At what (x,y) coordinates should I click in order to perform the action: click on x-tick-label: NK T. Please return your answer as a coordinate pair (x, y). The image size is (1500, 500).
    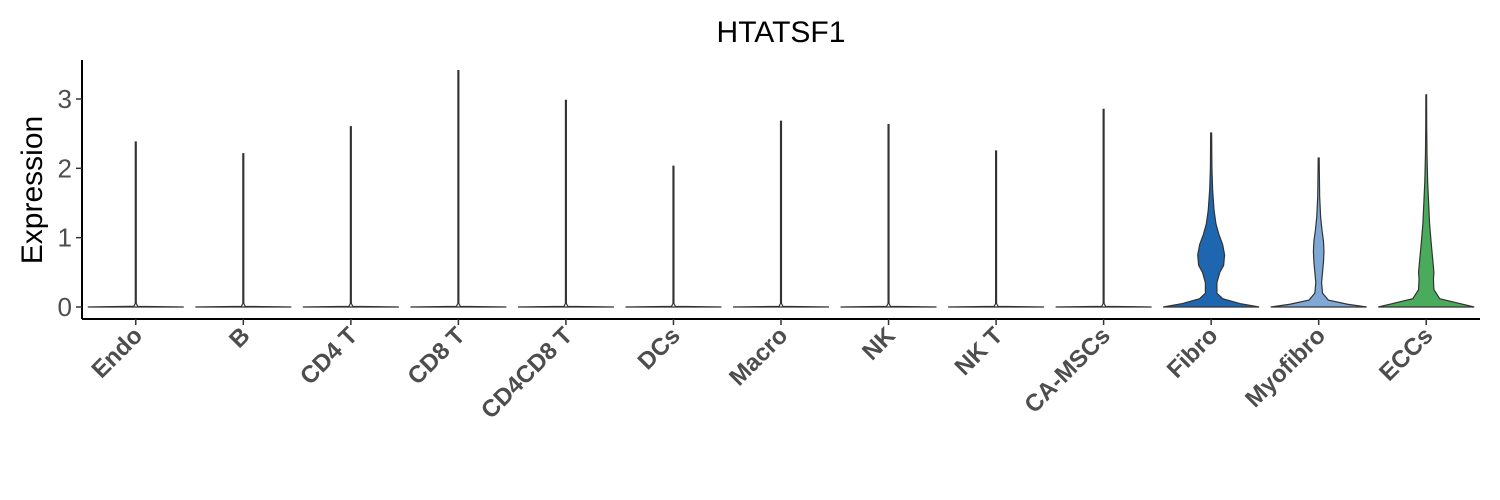
    Looking at the image, I should click on (979, 351).